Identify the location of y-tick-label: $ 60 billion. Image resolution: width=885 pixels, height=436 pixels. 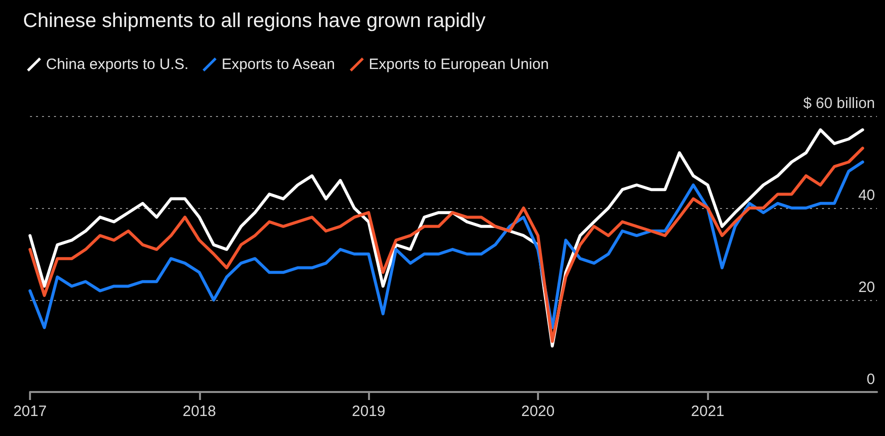
(839, 103).